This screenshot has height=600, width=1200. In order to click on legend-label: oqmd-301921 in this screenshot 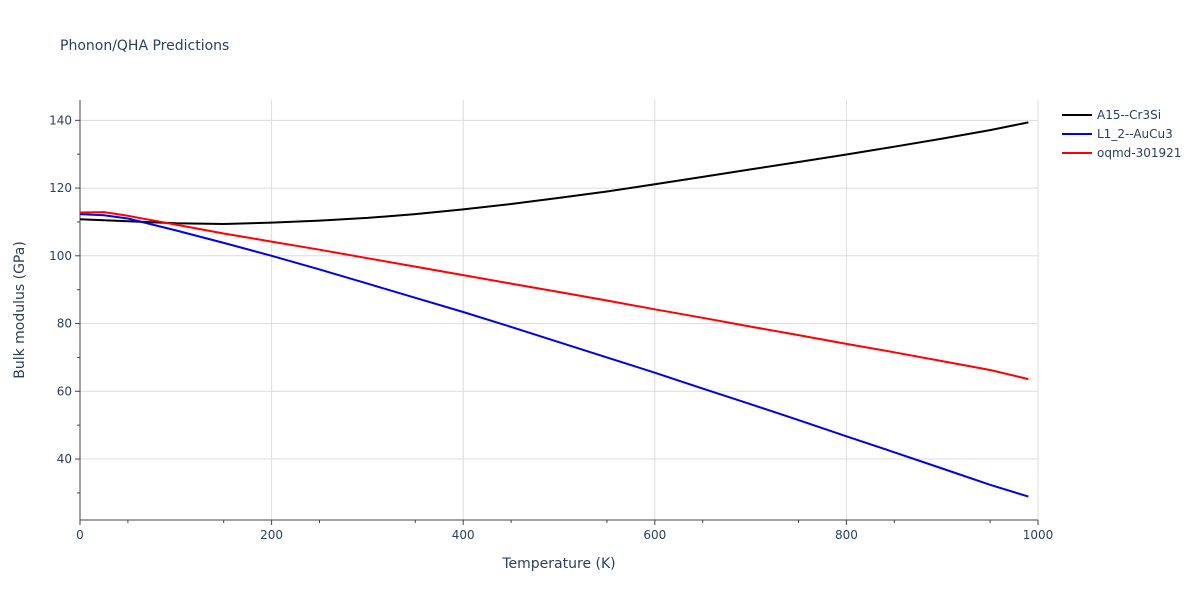, I will do `click(1139, 153)`.